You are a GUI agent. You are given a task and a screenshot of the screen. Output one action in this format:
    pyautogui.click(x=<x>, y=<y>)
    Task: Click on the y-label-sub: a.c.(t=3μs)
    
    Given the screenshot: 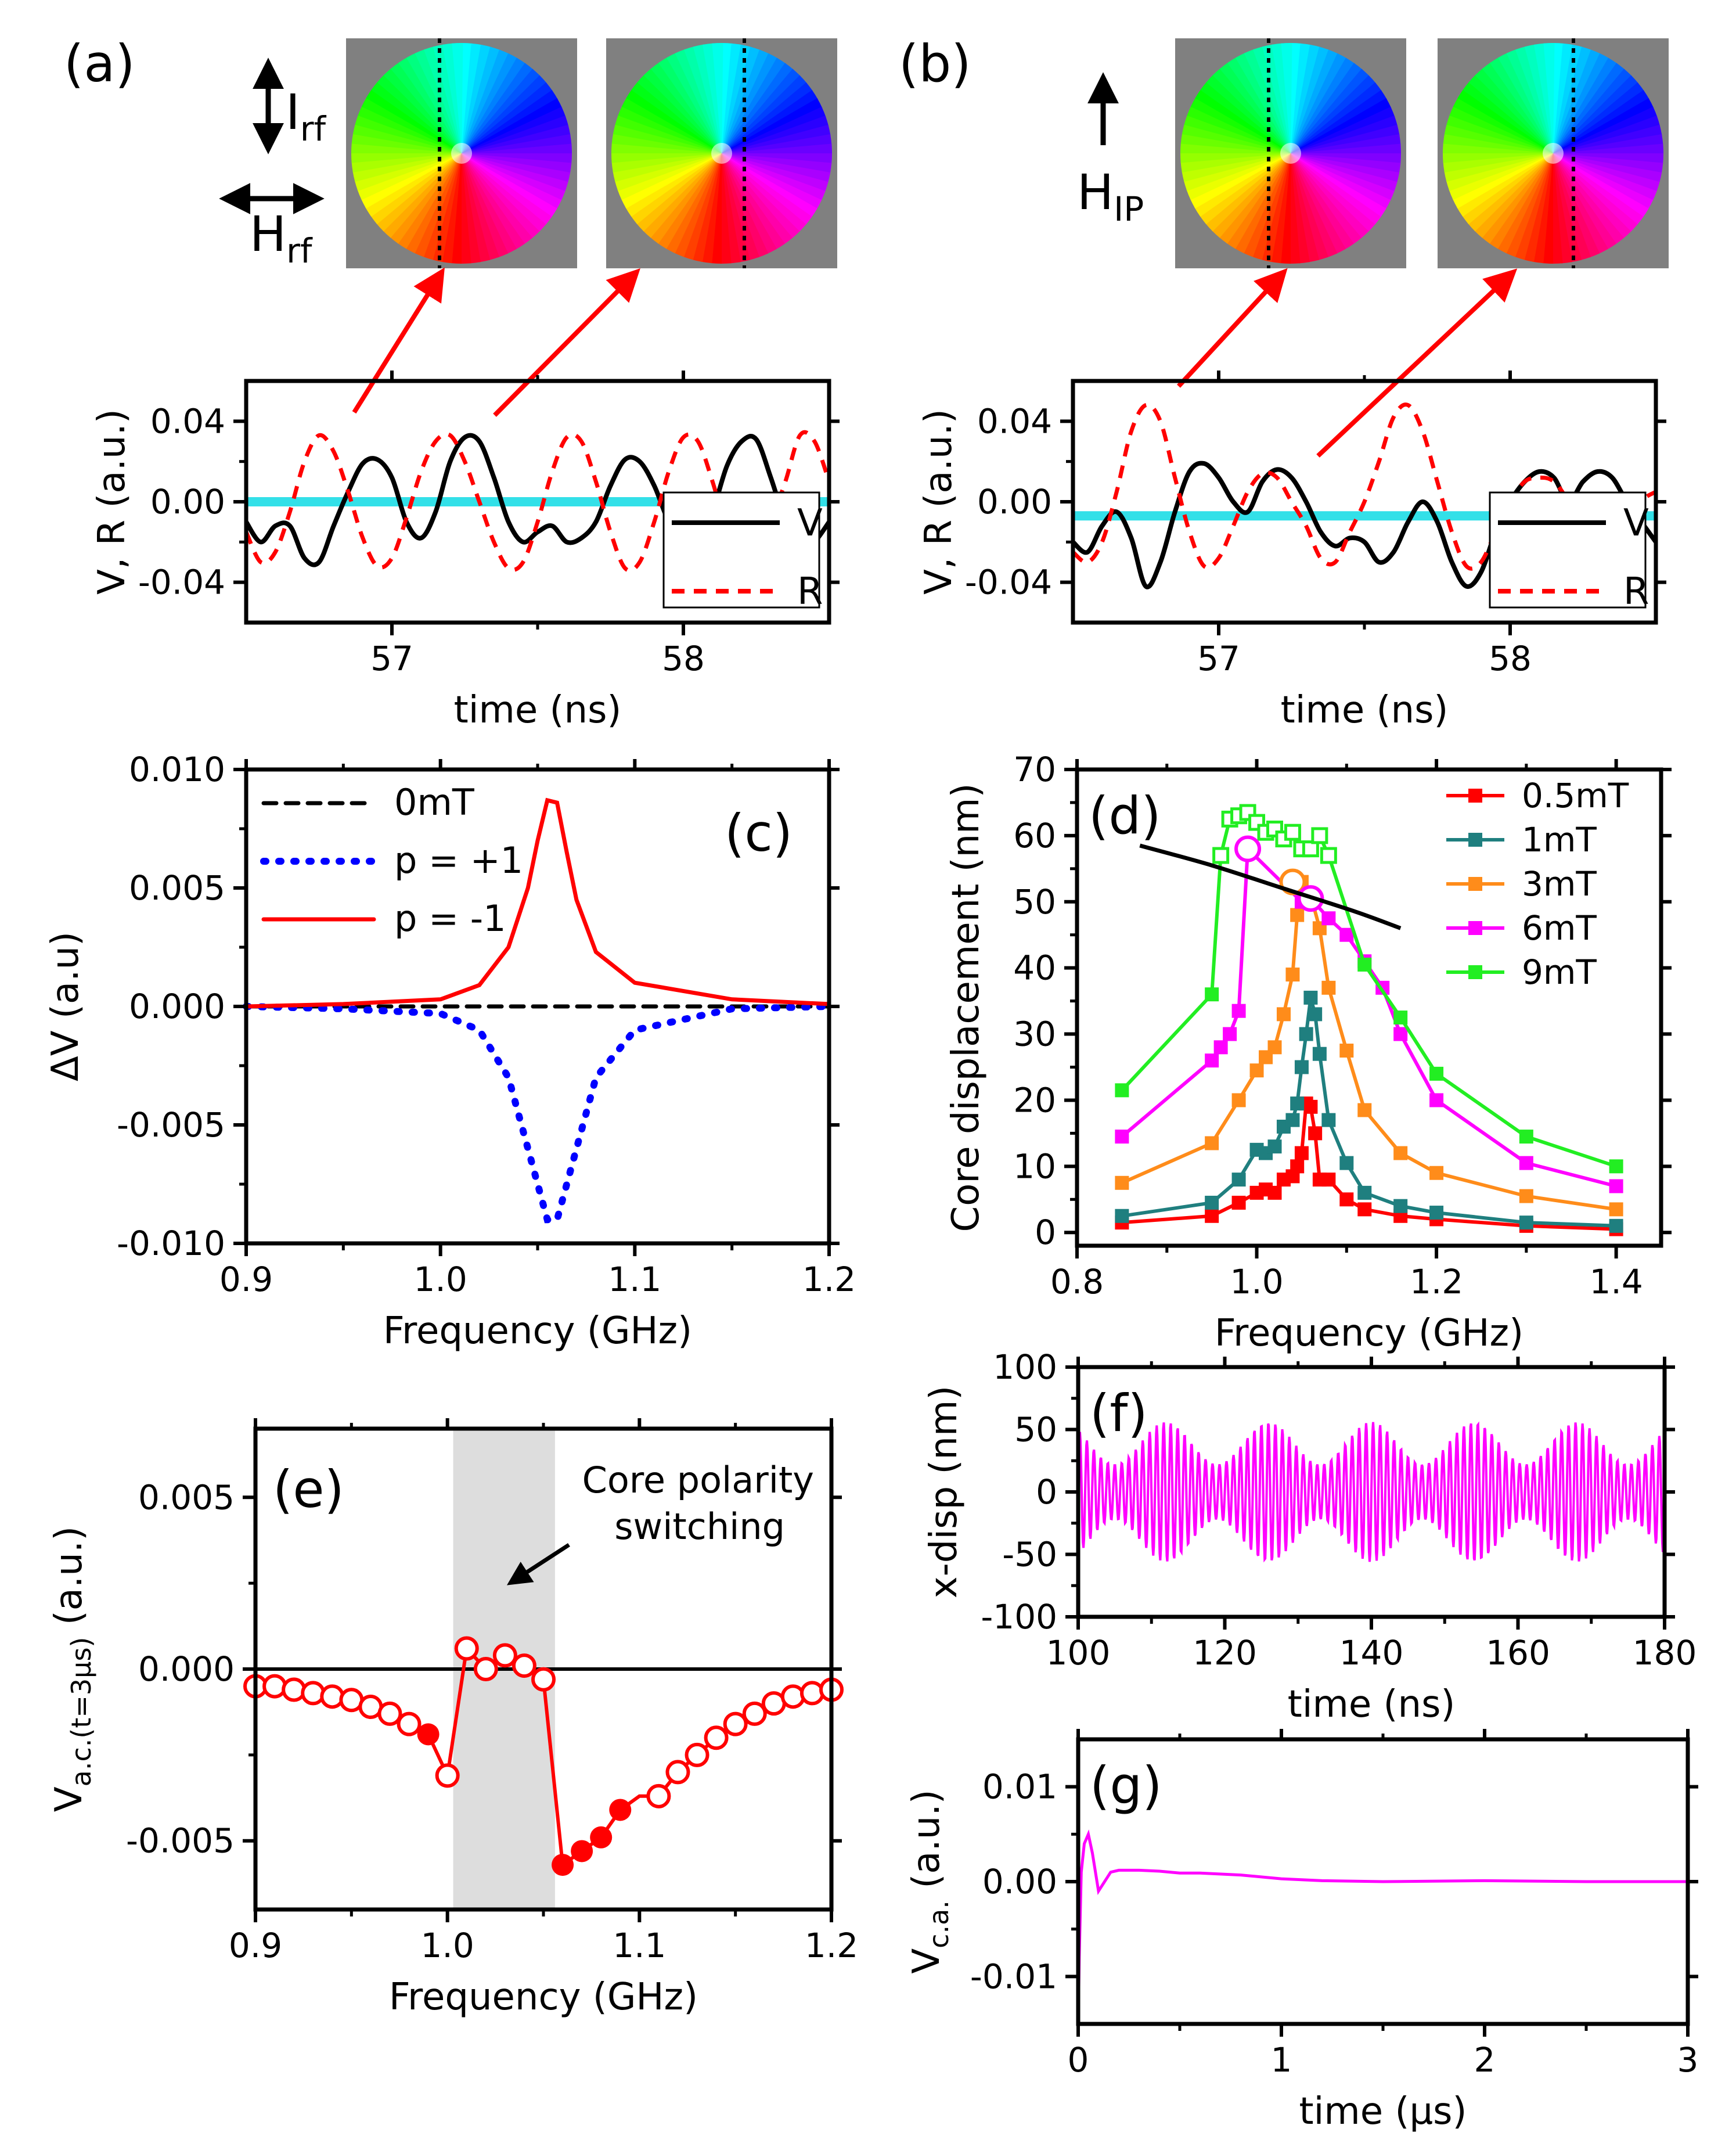 What is the action you would take?
    pyautogui.click(x=81, y=1712)
    